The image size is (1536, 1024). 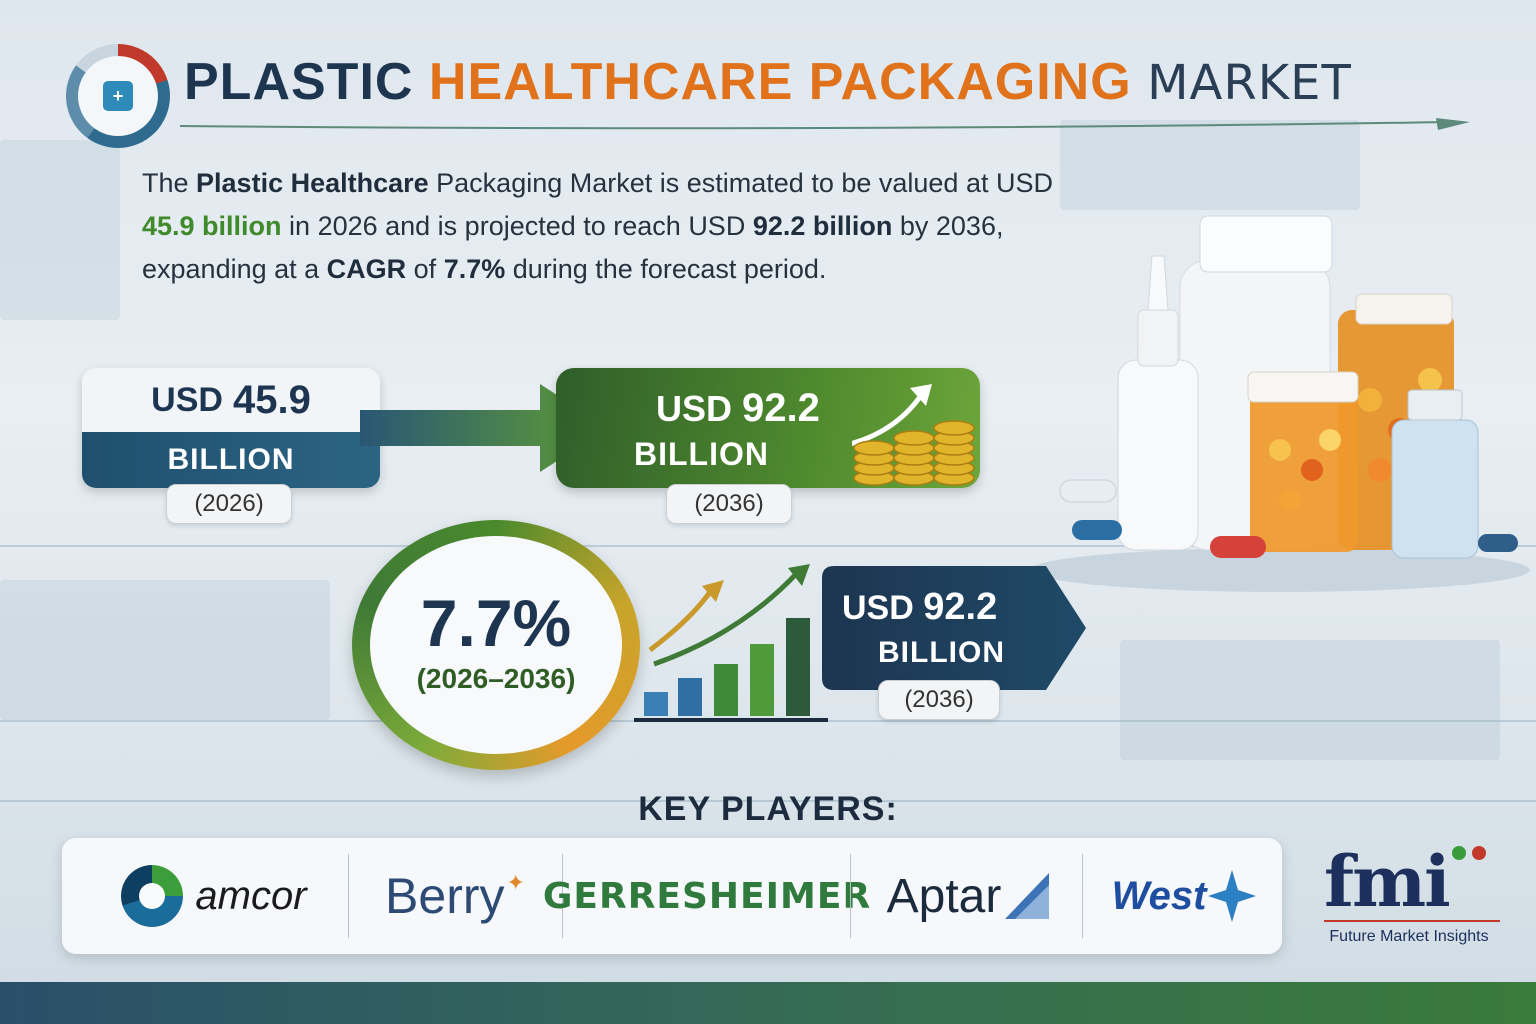 What do you see at coordinates (212, 226) in the screenshot?
I see `desc-highlight: 45.9 billion` at bounding box center [212, 226].